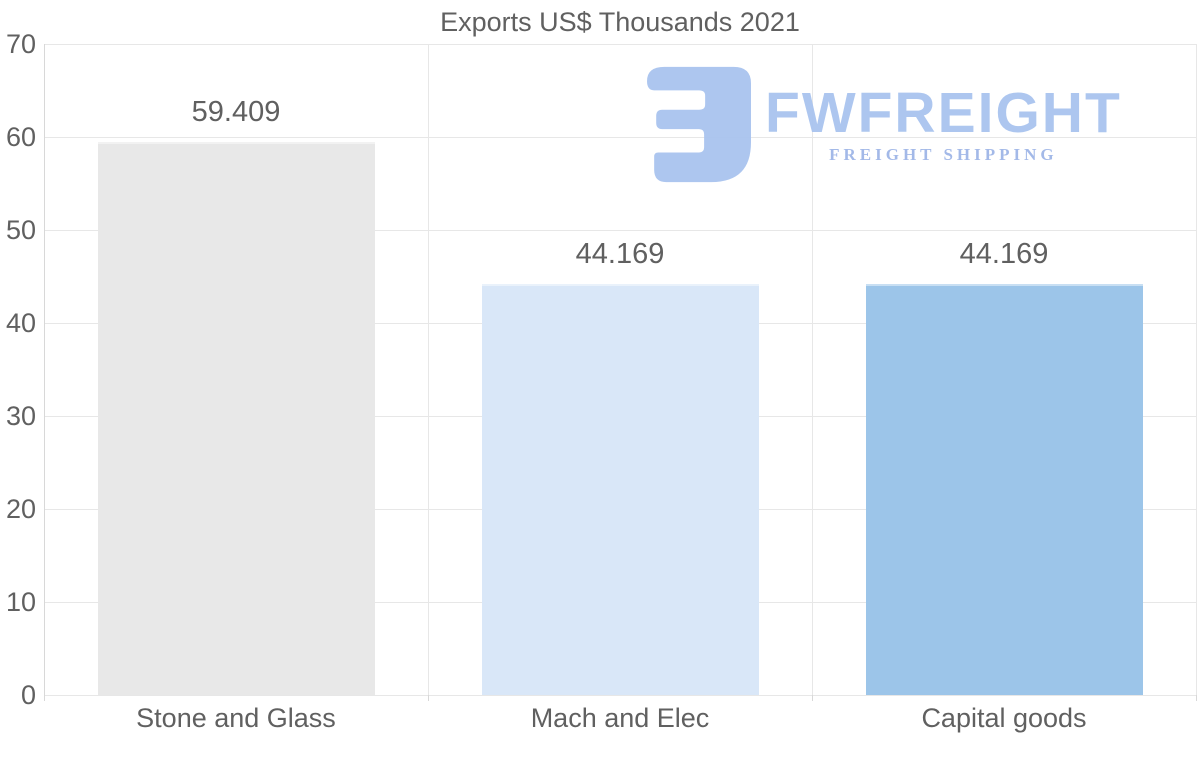  What do you see at coordinates (943, 112) in the screenshot?
I see `watermark-brand-name: FWFREIGHT` at bounding box center [943, 112].